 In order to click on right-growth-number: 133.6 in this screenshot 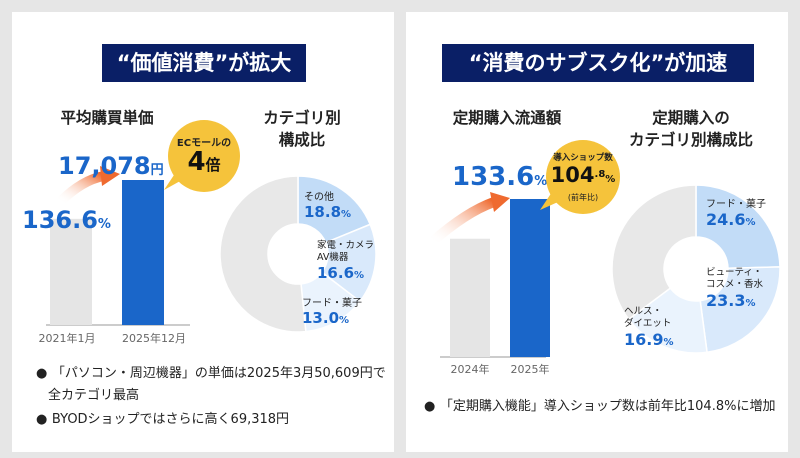, I will do `click(493, 177)`.